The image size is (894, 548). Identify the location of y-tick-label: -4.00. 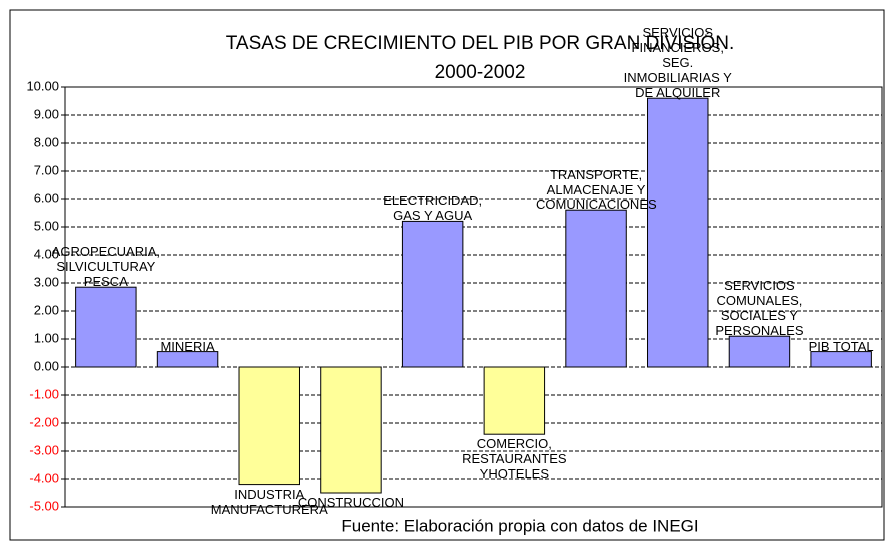
(44, 477).